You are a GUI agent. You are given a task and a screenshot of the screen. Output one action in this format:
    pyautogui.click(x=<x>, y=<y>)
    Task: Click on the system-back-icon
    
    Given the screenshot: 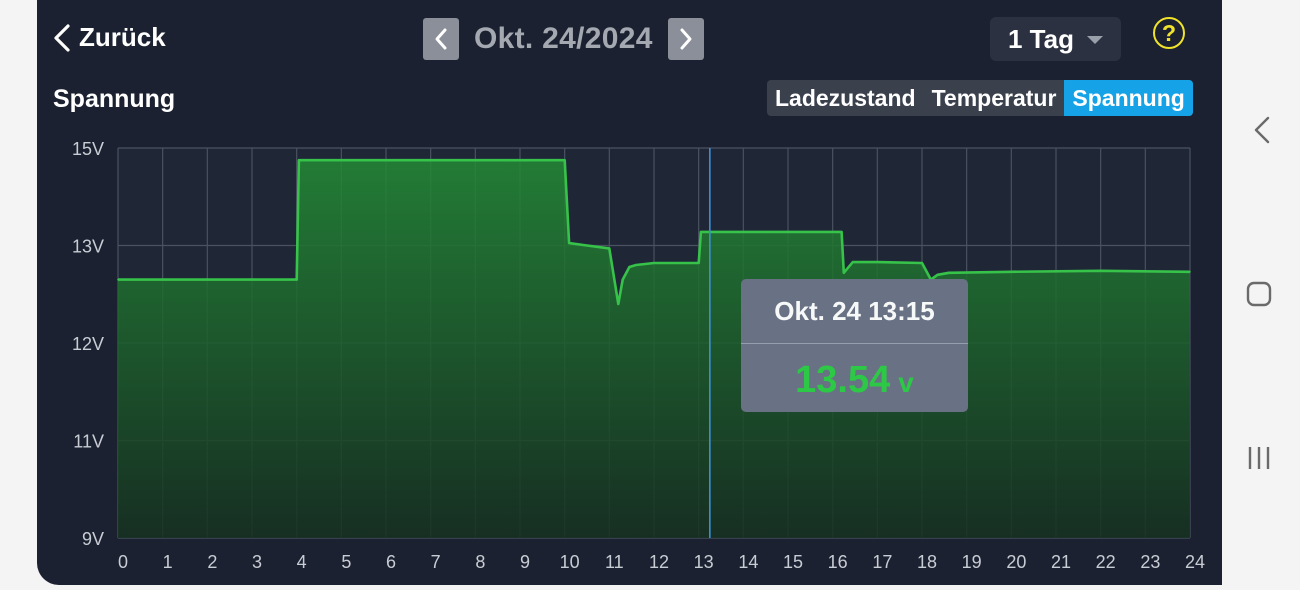 What is the action you would take?
    pyautogui.click(x=1262, y=130)
    